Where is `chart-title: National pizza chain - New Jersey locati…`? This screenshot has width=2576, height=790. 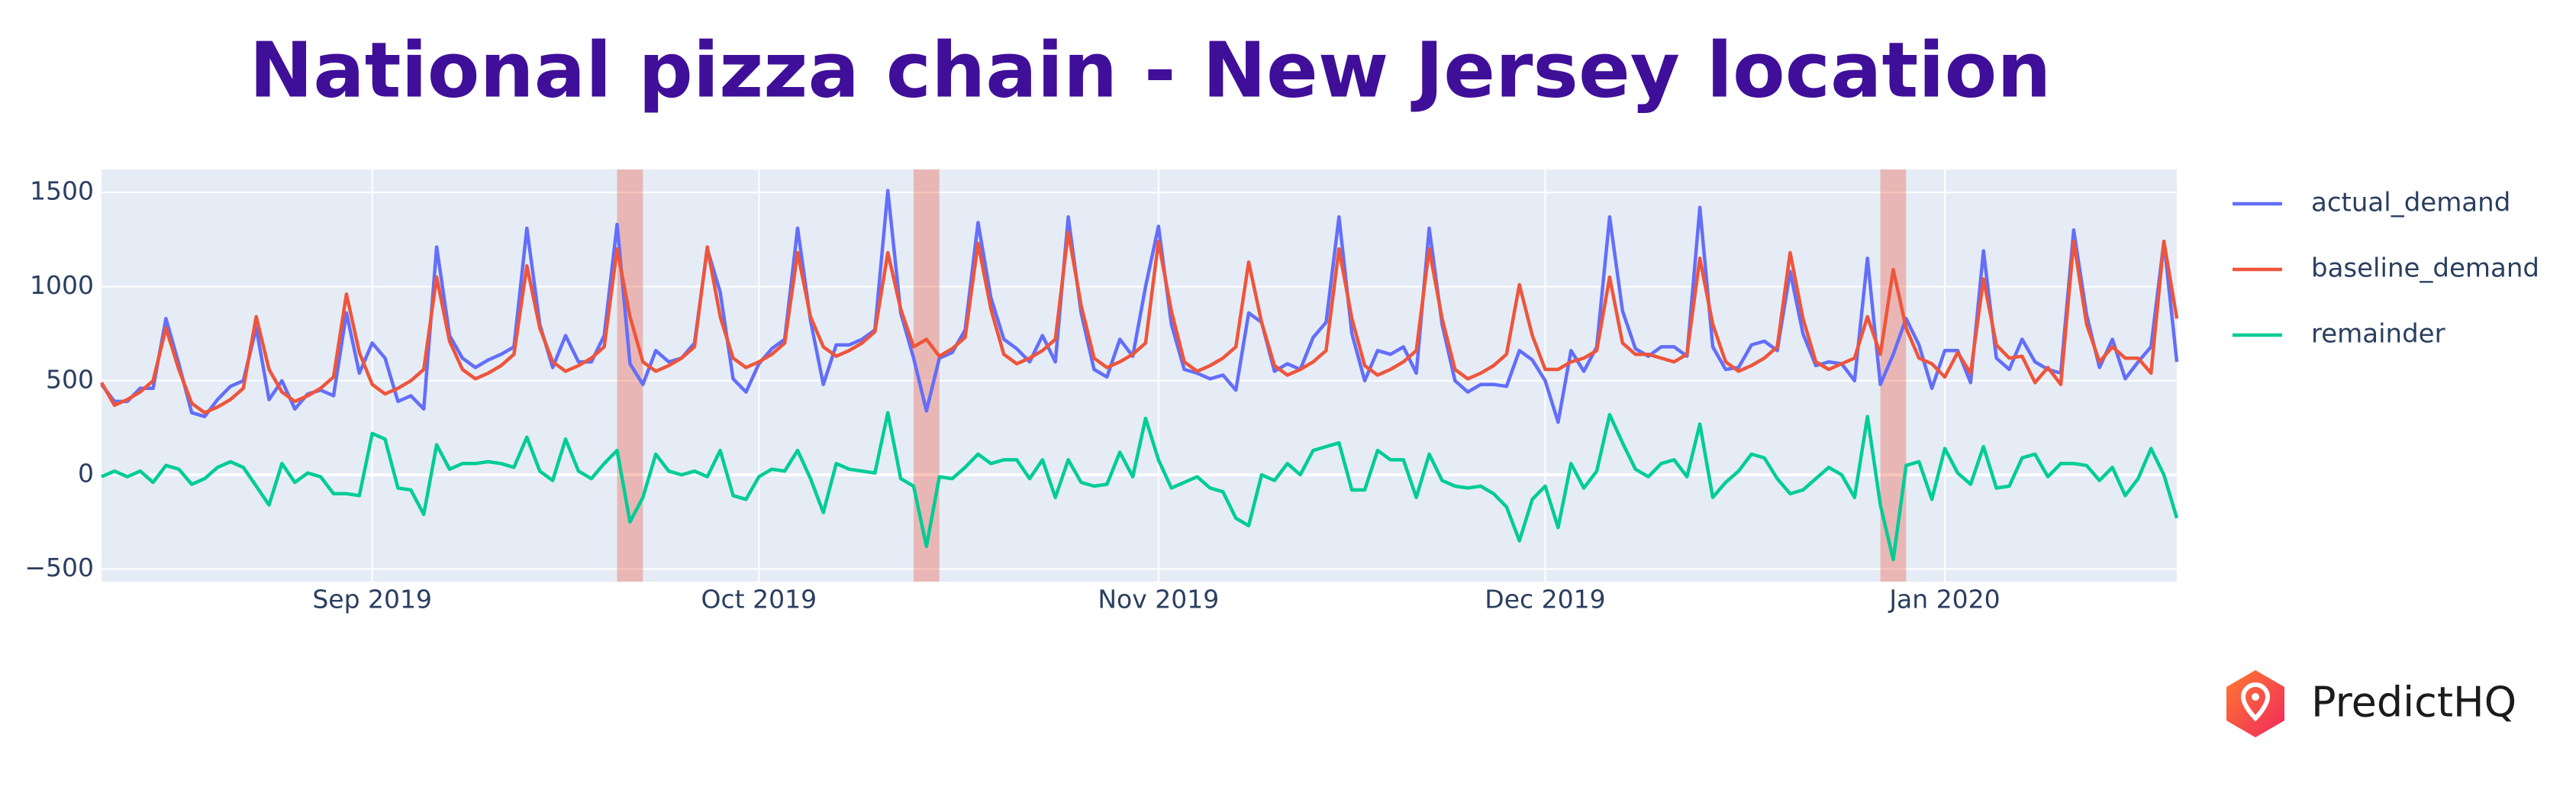 chart-title: National pizza chain - New Jersey locati… is located at coordinates (1151, 69).